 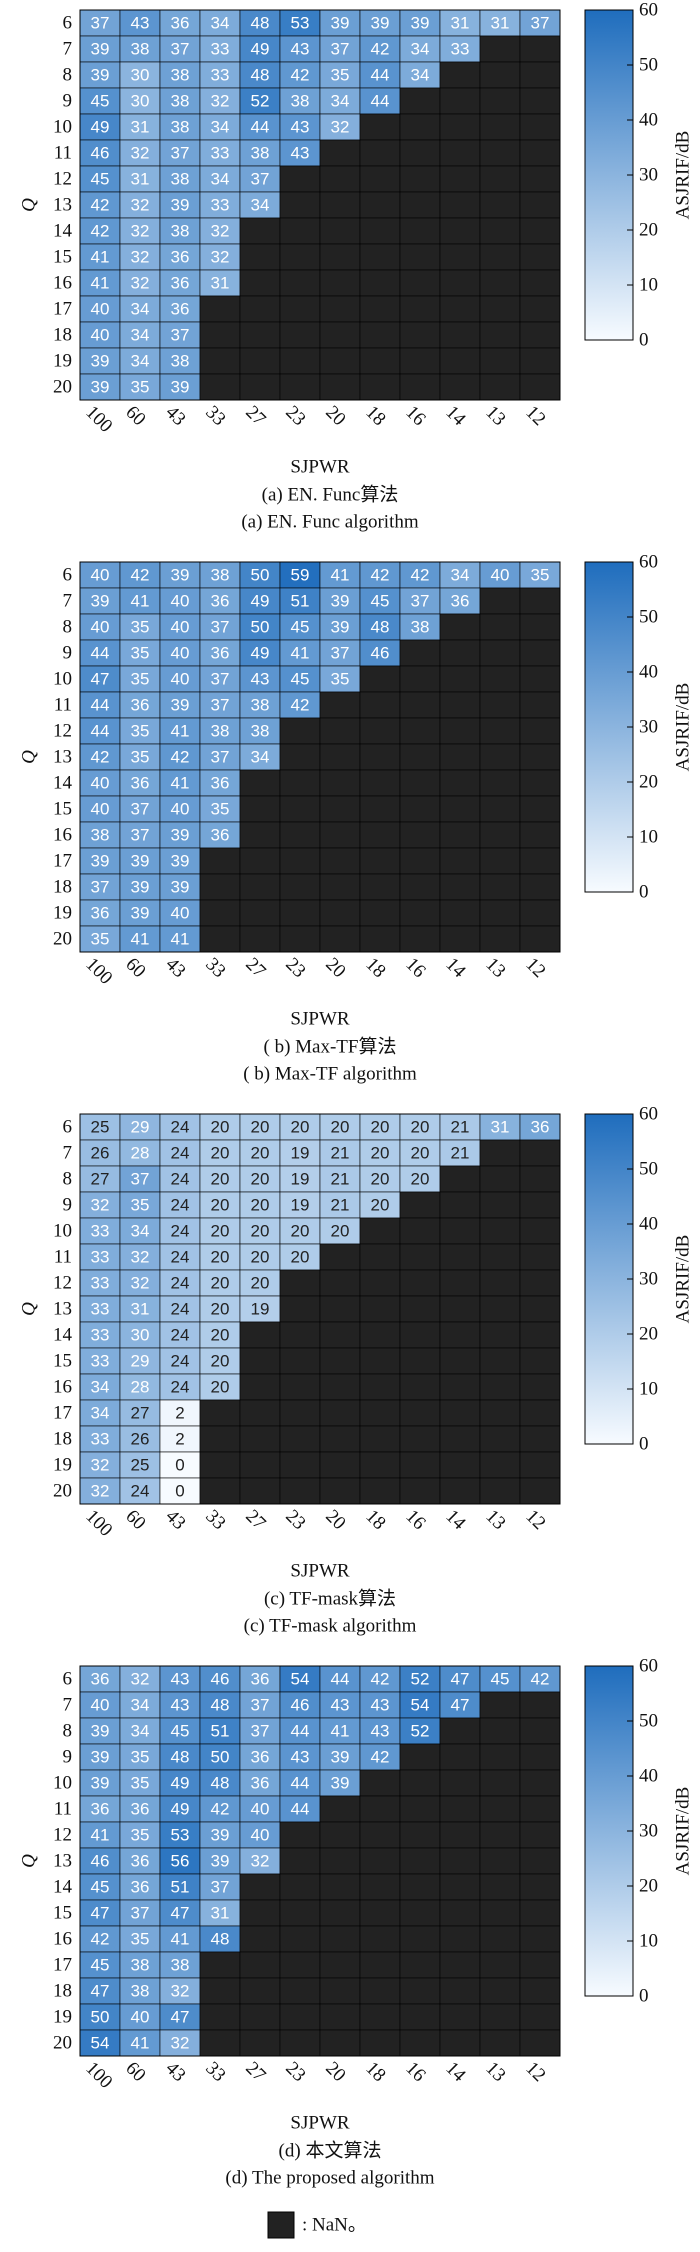 I want to click on cell-label: 46, so click(x=380, y=652).